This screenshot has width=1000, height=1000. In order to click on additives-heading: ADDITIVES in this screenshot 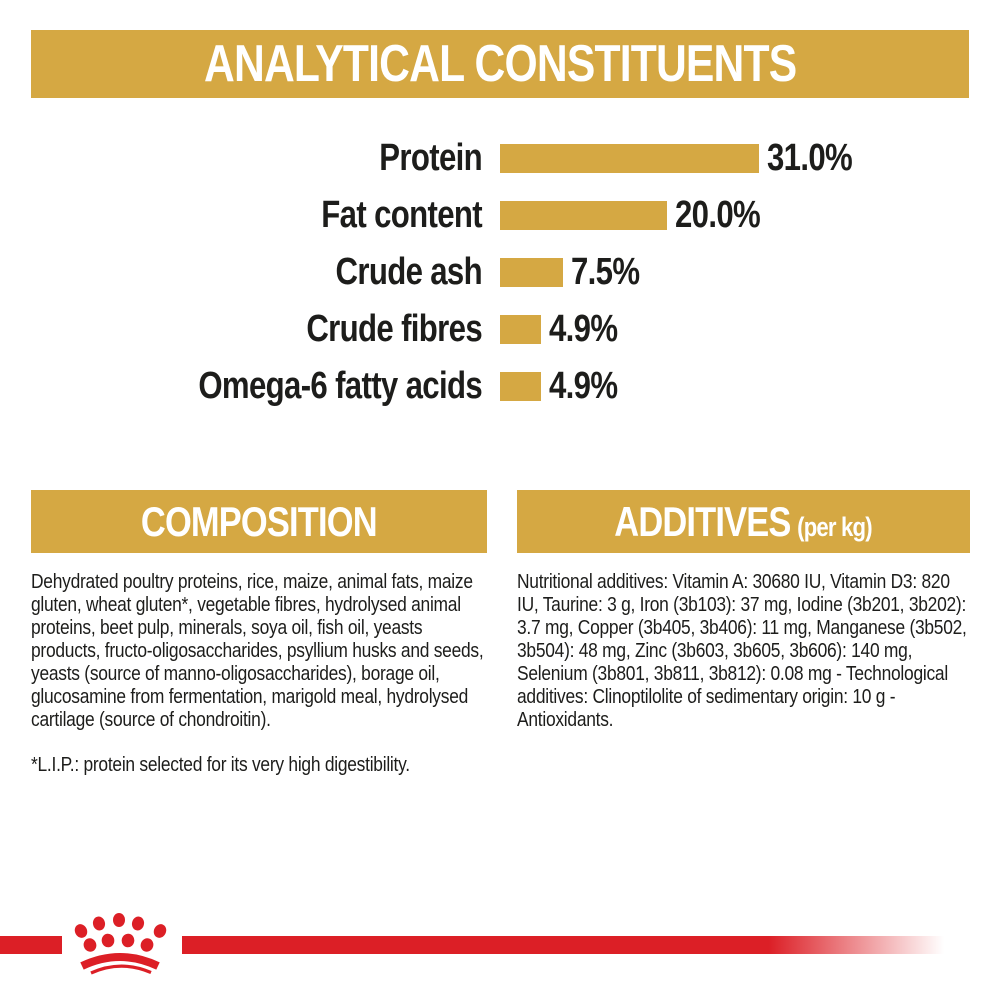, I will do `click(703, 521)`.